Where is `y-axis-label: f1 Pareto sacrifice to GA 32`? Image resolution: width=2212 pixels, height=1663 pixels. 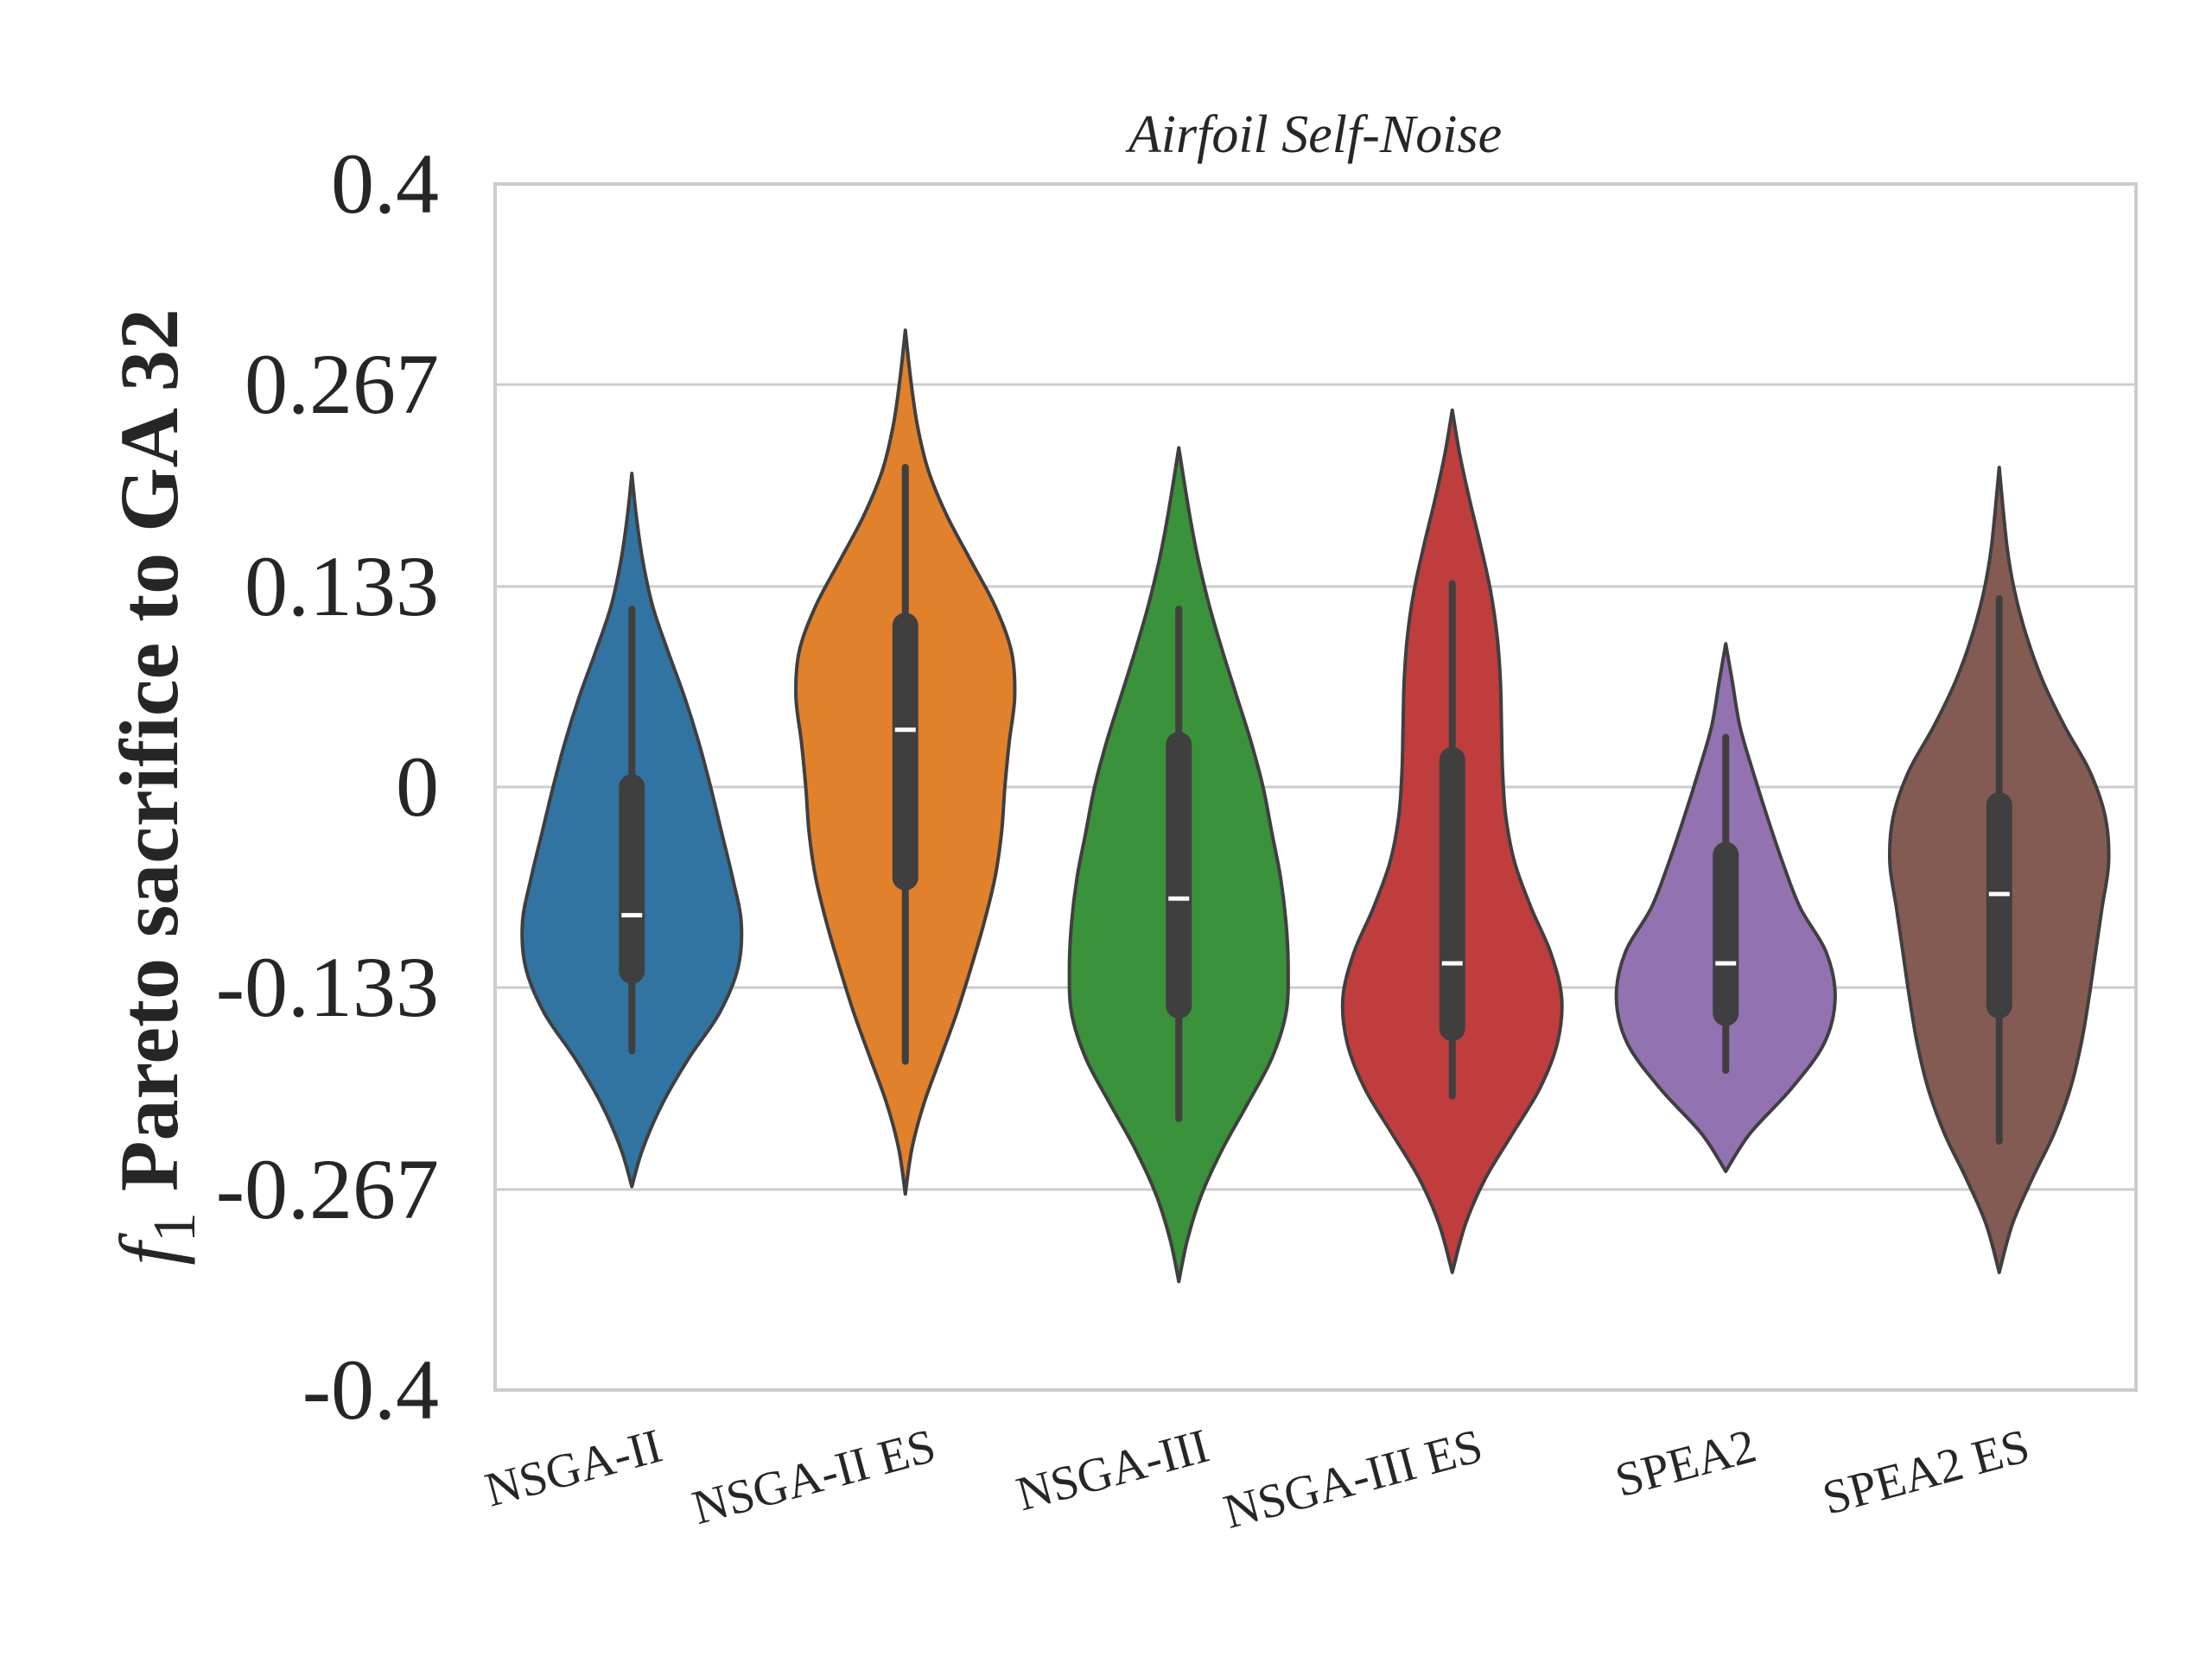
y-axis-label: f1 Pareto sacrifice to GA 32 is located at coordinates (155, 787).